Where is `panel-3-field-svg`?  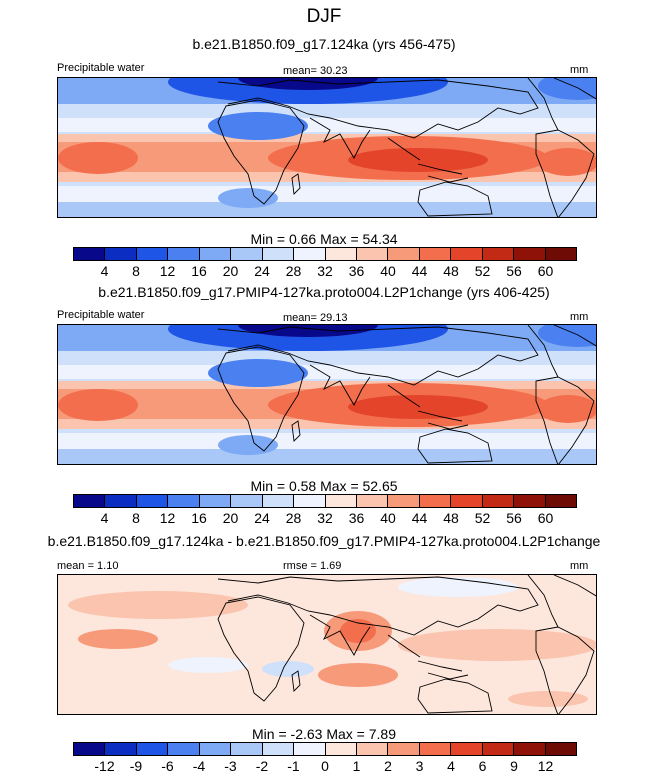 panel-3-field-svg is located at coordinates (327, 644).